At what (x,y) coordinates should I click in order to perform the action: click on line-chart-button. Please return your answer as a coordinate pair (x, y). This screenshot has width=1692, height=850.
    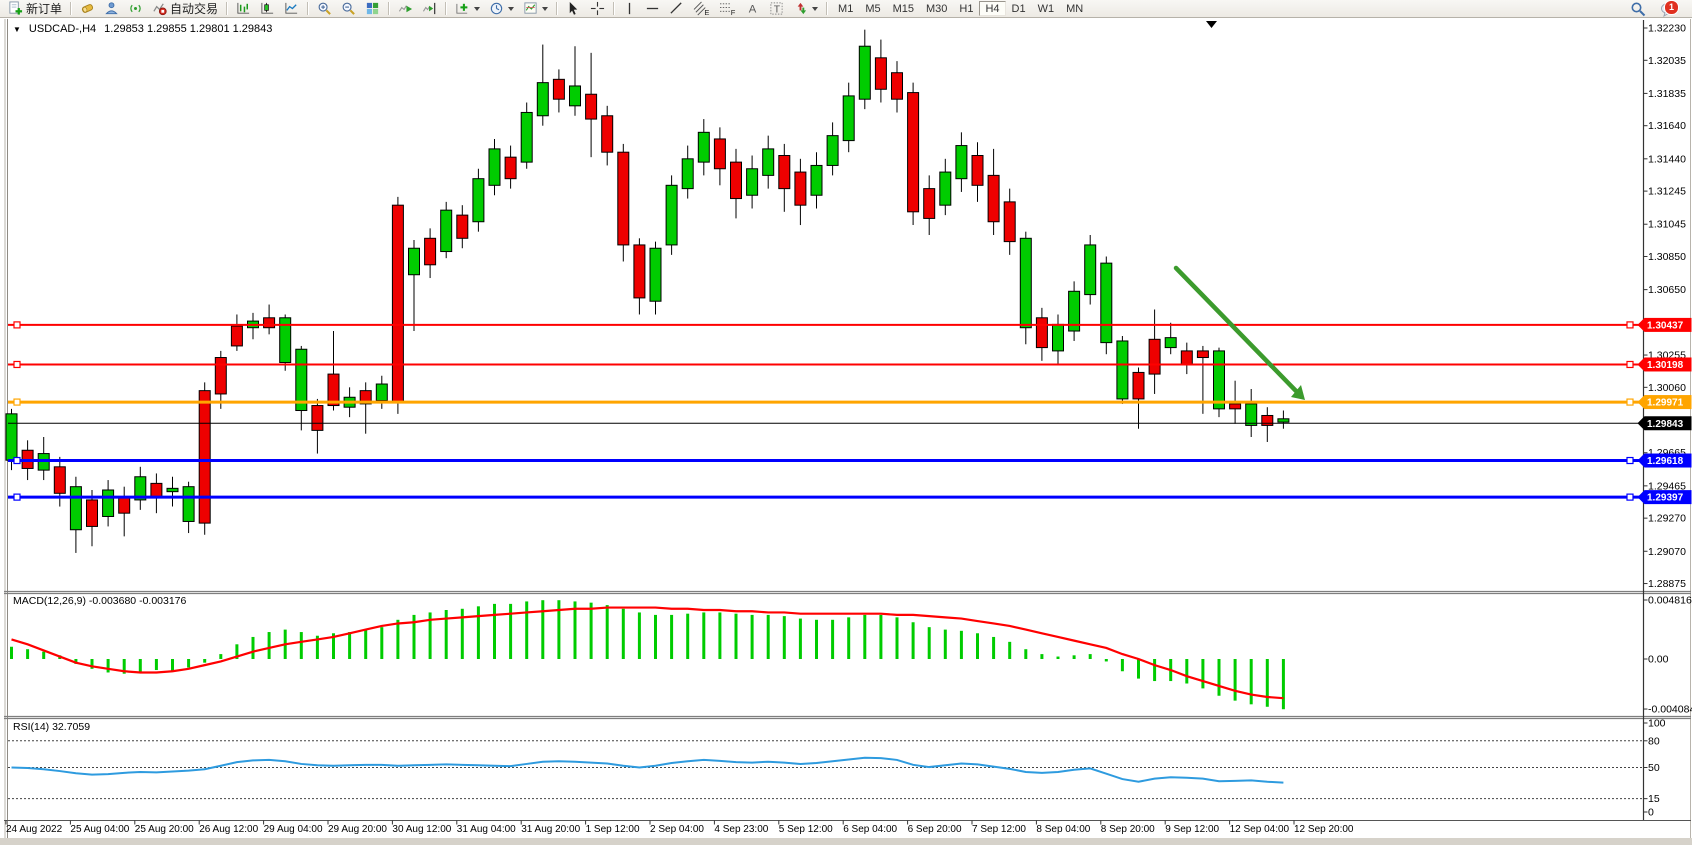
    Looking at the image, I should click on (291, 9).